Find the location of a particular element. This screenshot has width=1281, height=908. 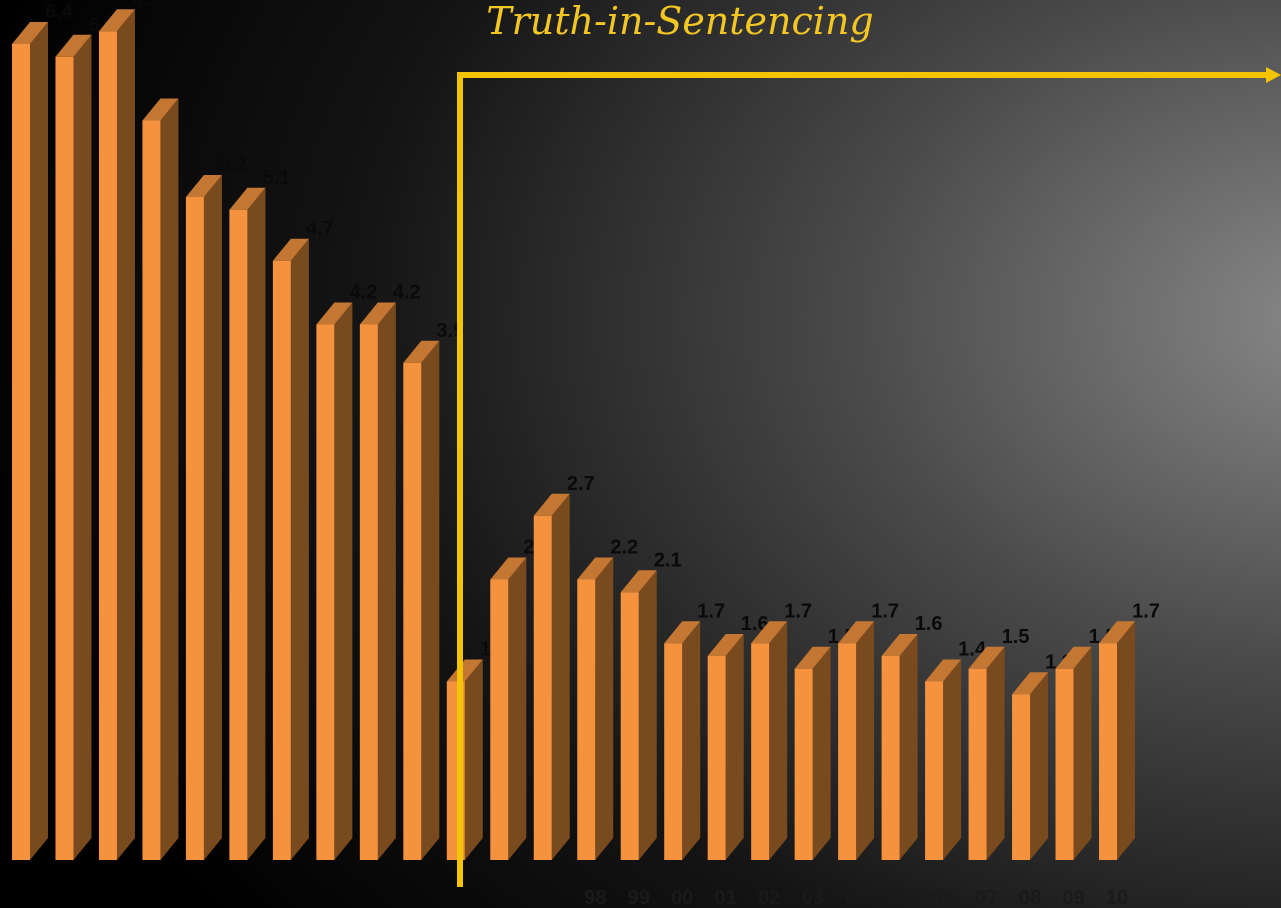

value-label: 1.4 is located at coordinates (972, 650).